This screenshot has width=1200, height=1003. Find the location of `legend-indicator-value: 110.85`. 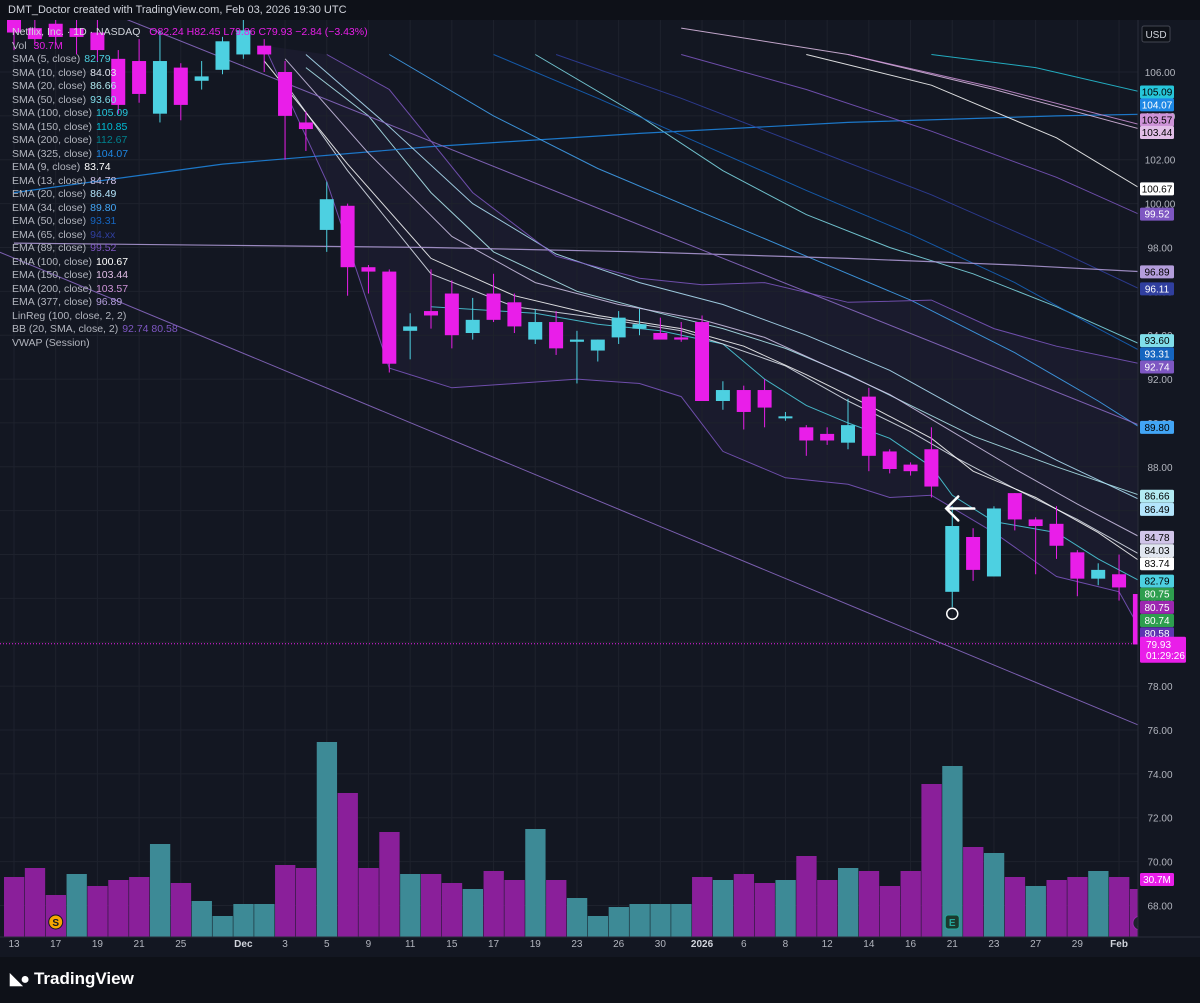

legend-indicator-value: 110.85 is located at coordinates (111, 126).